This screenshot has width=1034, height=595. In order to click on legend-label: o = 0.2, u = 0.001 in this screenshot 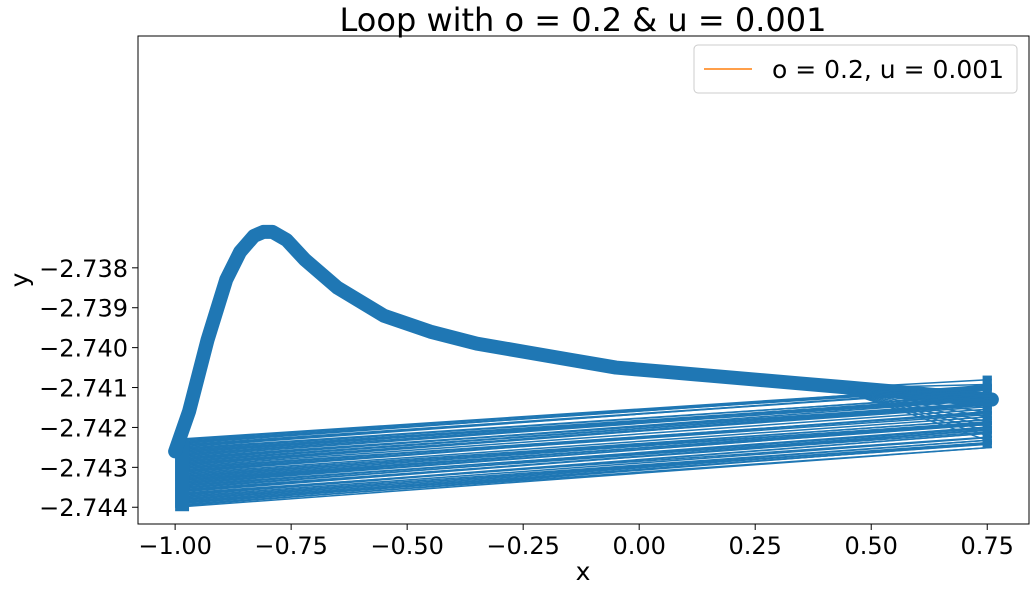, I will do `click(888, 69)`.